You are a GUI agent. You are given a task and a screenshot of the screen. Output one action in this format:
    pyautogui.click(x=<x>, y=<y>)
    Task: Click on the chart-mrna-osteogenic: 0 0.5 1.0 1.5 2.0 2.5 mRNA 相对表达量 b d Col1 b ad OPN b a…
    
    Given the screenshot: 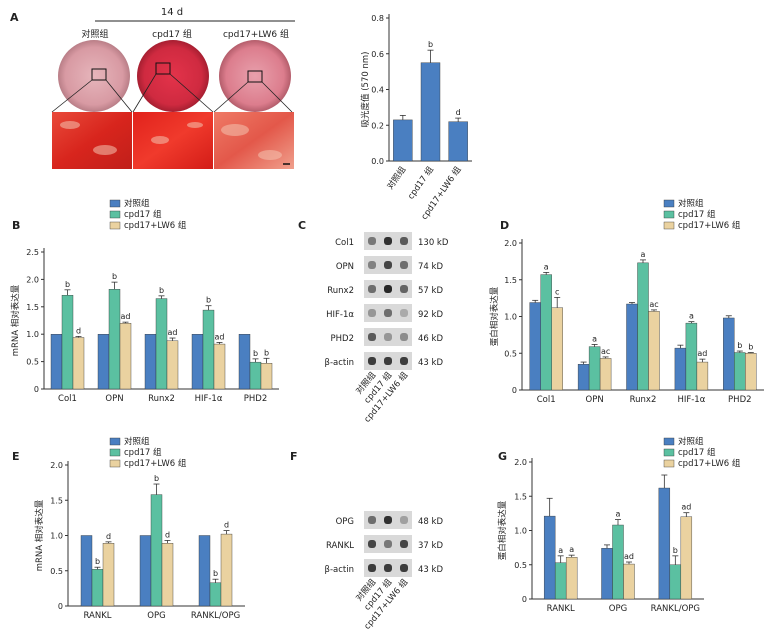 What is the action you would take?
    pyautogui.click(x=144, y=326)
    